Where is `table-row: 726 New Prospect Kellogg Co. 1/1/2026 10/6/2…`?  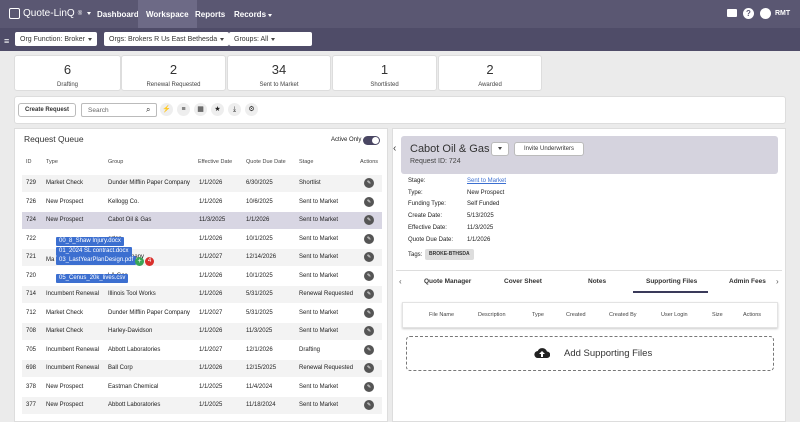
table-row: 726 New Prospect Kellogg Co. 1/1/2026 10/6/2… is located at coordinates (202, 202).